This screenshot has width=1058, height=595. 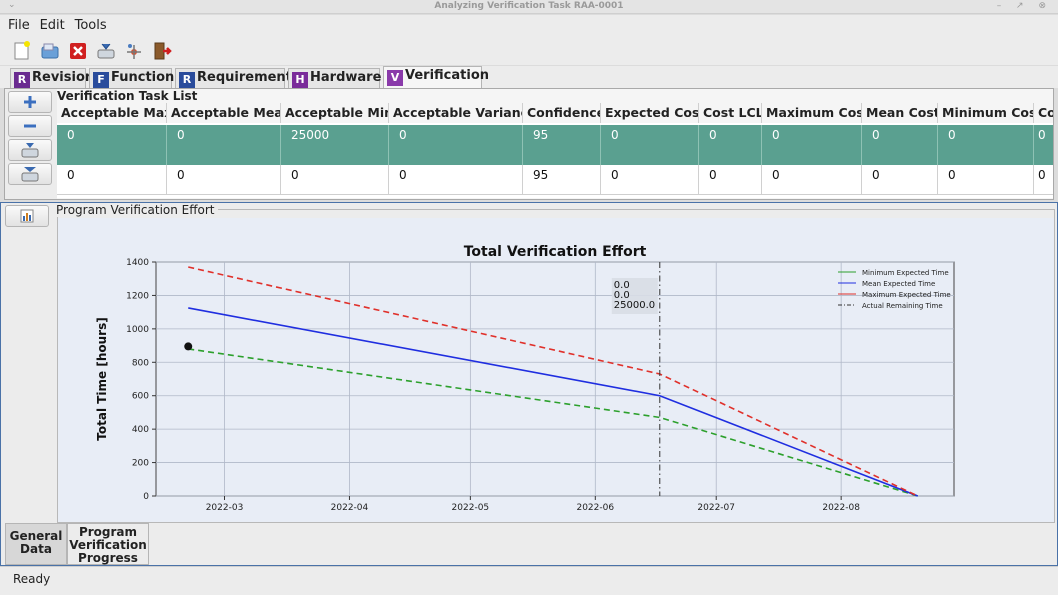 What do you see at coordinates (137, 296) in the screenshot?
I see `y-tick-label: 1200` at bounding box center [137, 296].